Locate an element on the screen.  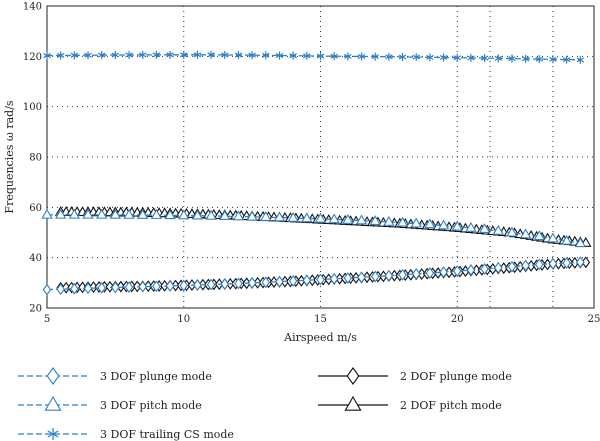
x-tick-label: 15 is located at coordinates (320, 319).